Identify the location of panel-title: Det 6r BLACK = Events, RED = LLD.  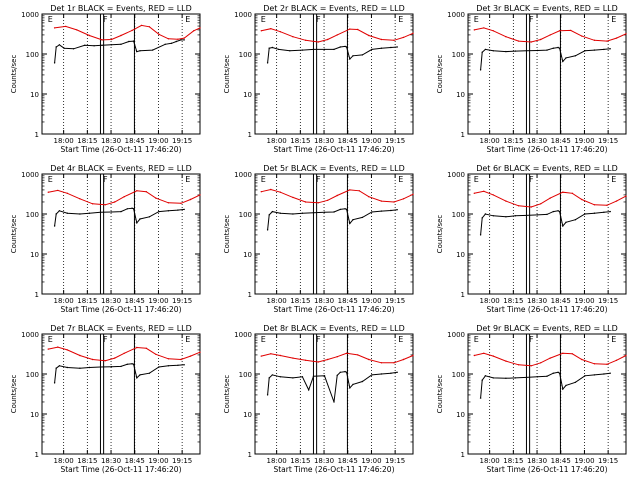
(547, 168).